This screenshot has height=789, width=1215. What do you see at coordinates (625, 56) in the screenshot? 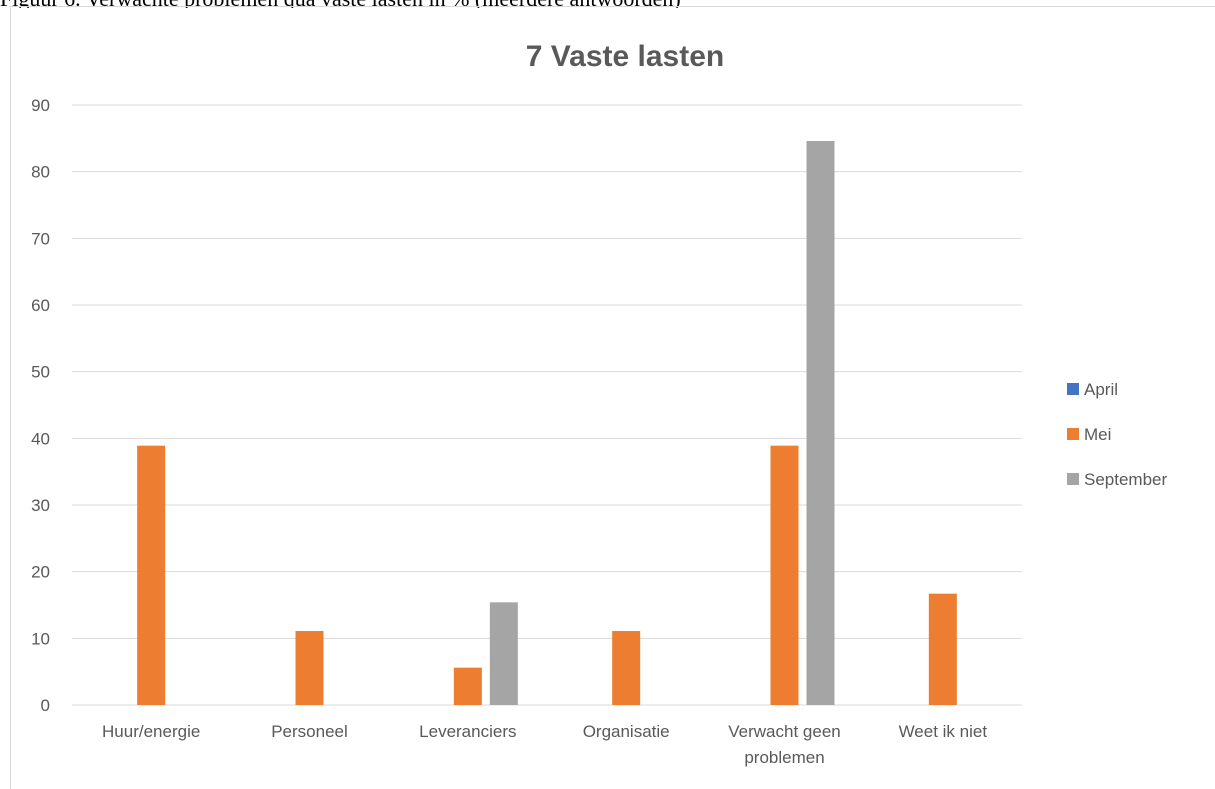
I see `chart-title: 7 Vaste lasten` at bounding box center [625, 56].